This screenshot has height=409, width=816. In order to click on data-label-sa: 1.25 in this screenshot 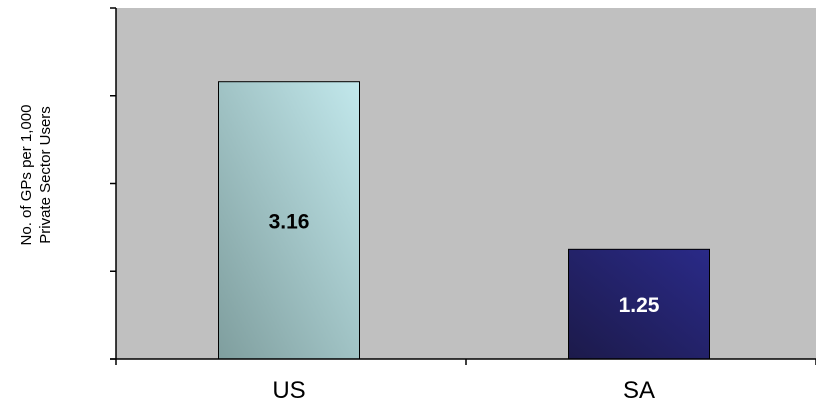, I will do `click(639, 305)`.